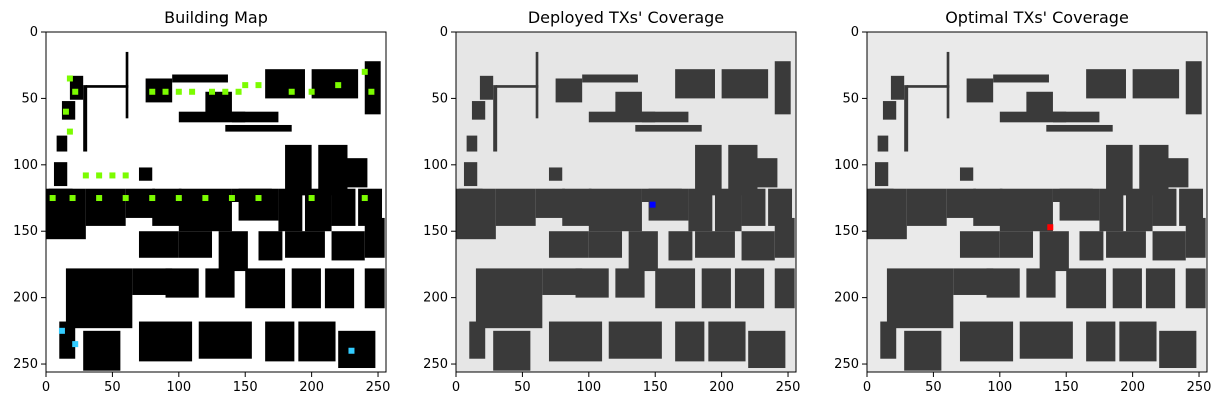 This screenshot has width=1224, height=407. I want to click on x-tick-label: 0, so click(456, 387).